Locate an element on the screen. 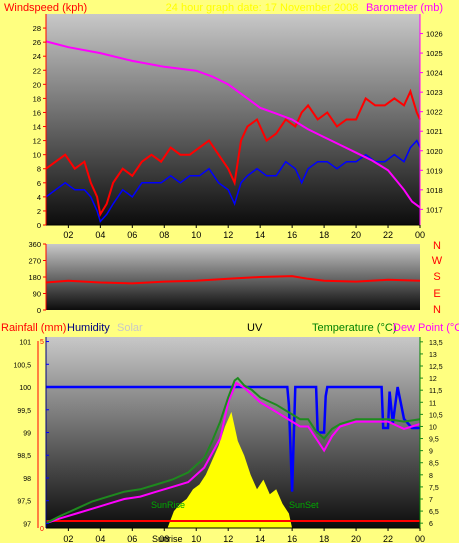 This screenshot has width=459, height=543. humidity-tick-label: 100 is located at coordinates (25, 388).